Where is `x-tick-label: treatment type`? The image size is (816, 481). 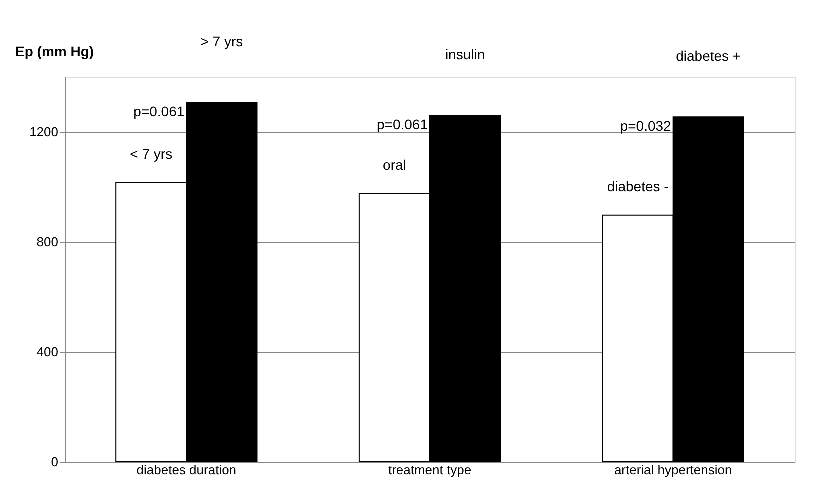 x-tick-label: treatment type is located at coordinates (430, 470).